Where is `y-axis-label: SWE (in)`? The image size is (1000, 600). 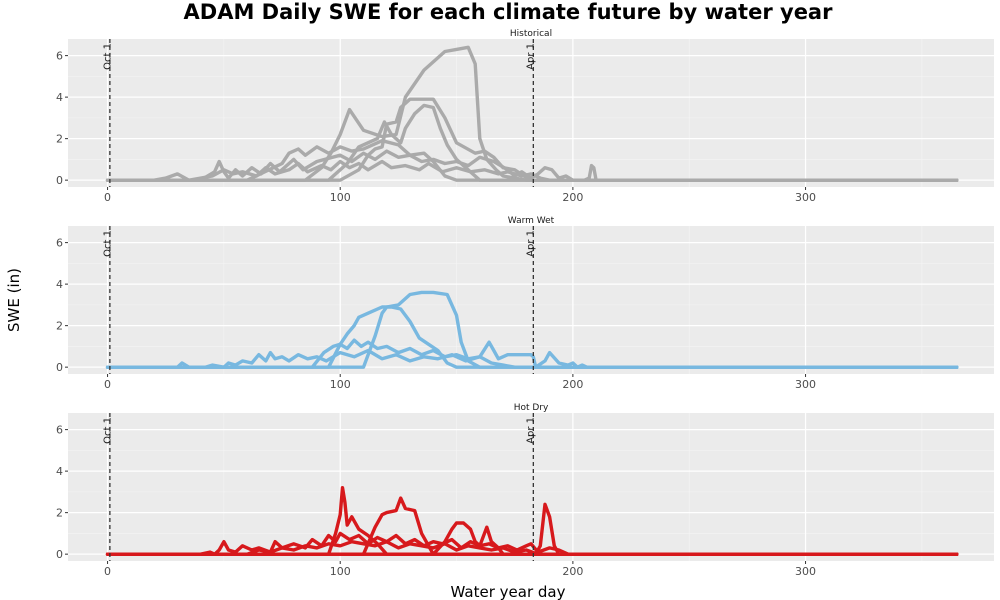 y-axis-label: SWE (in) is located at coordinates (14, 300).